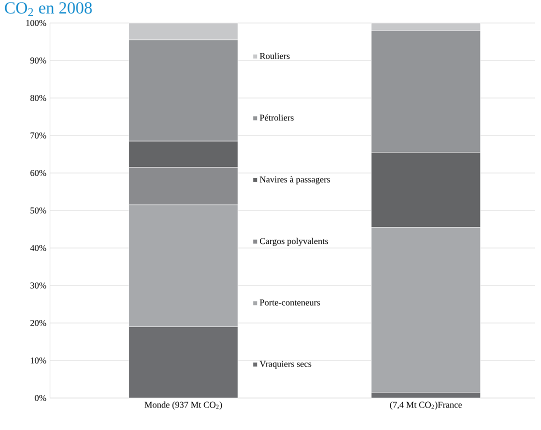 The height and width of the screenshot is (430, 541). I want to click on y-tick-label: 10%, so click(38, 360).